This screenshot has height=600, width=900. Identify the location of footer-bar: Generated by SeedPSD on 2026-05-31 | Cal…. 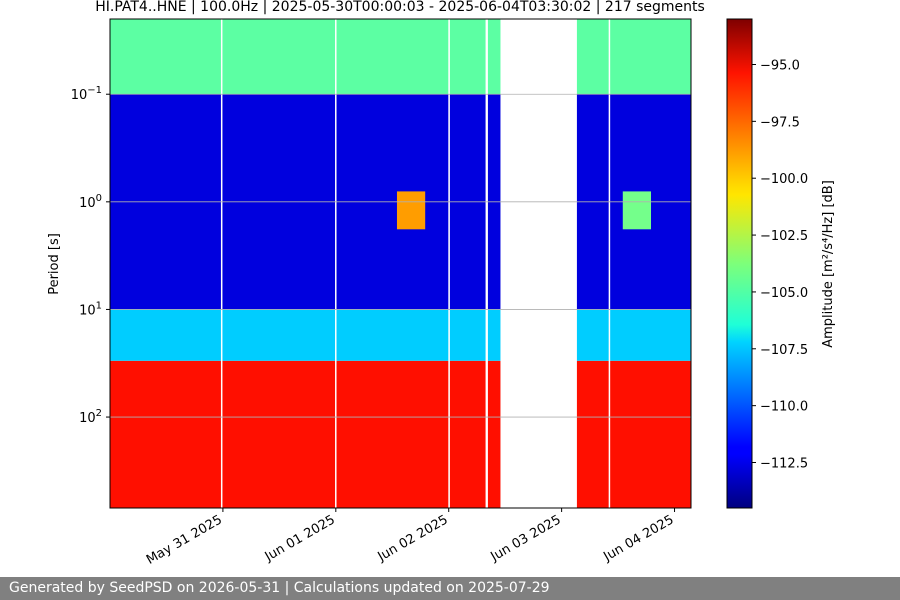
(450, 588).